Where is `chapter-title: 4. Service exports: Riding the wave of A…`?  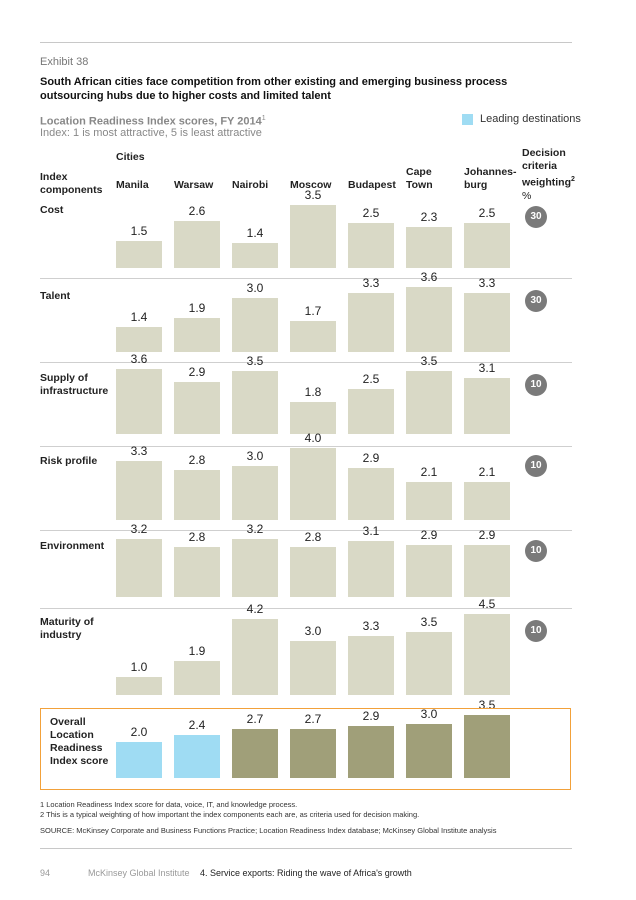
chapter-title: 4. Service exports: Riding the wave of A… is located at coordinates (306, 873).